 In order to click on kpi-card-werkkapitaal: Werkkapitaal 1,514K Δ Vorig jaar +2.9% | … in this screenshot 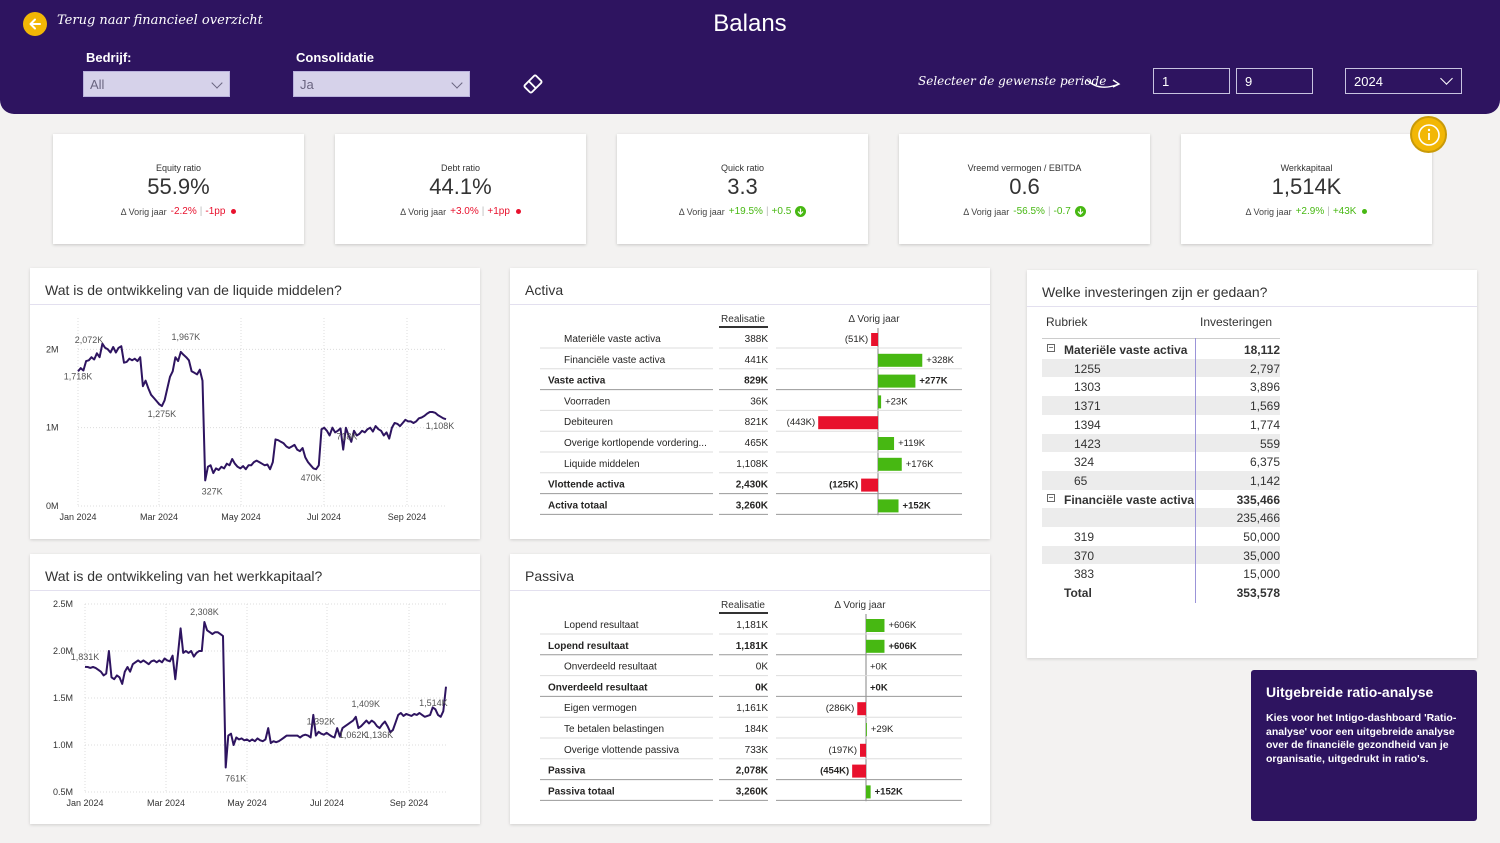, I will do `click(1306, 189)`.